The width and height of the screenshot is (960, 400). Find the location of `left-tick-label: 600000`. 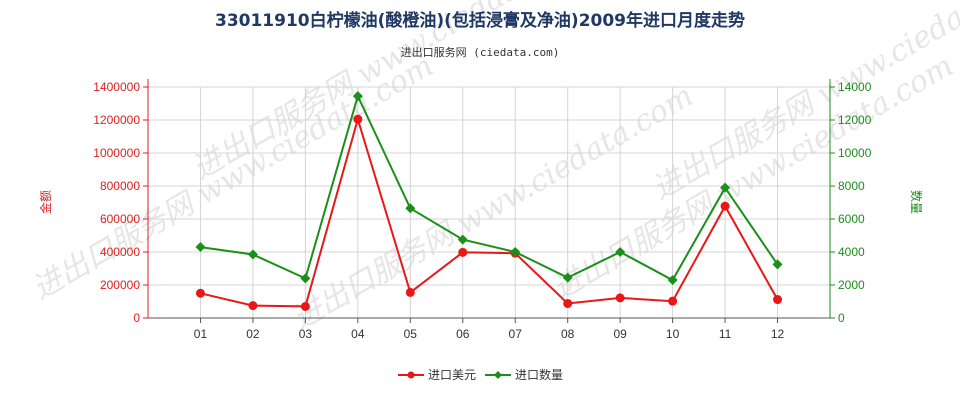

left-tick-label: 600000 is located at coordinates (120, 219).